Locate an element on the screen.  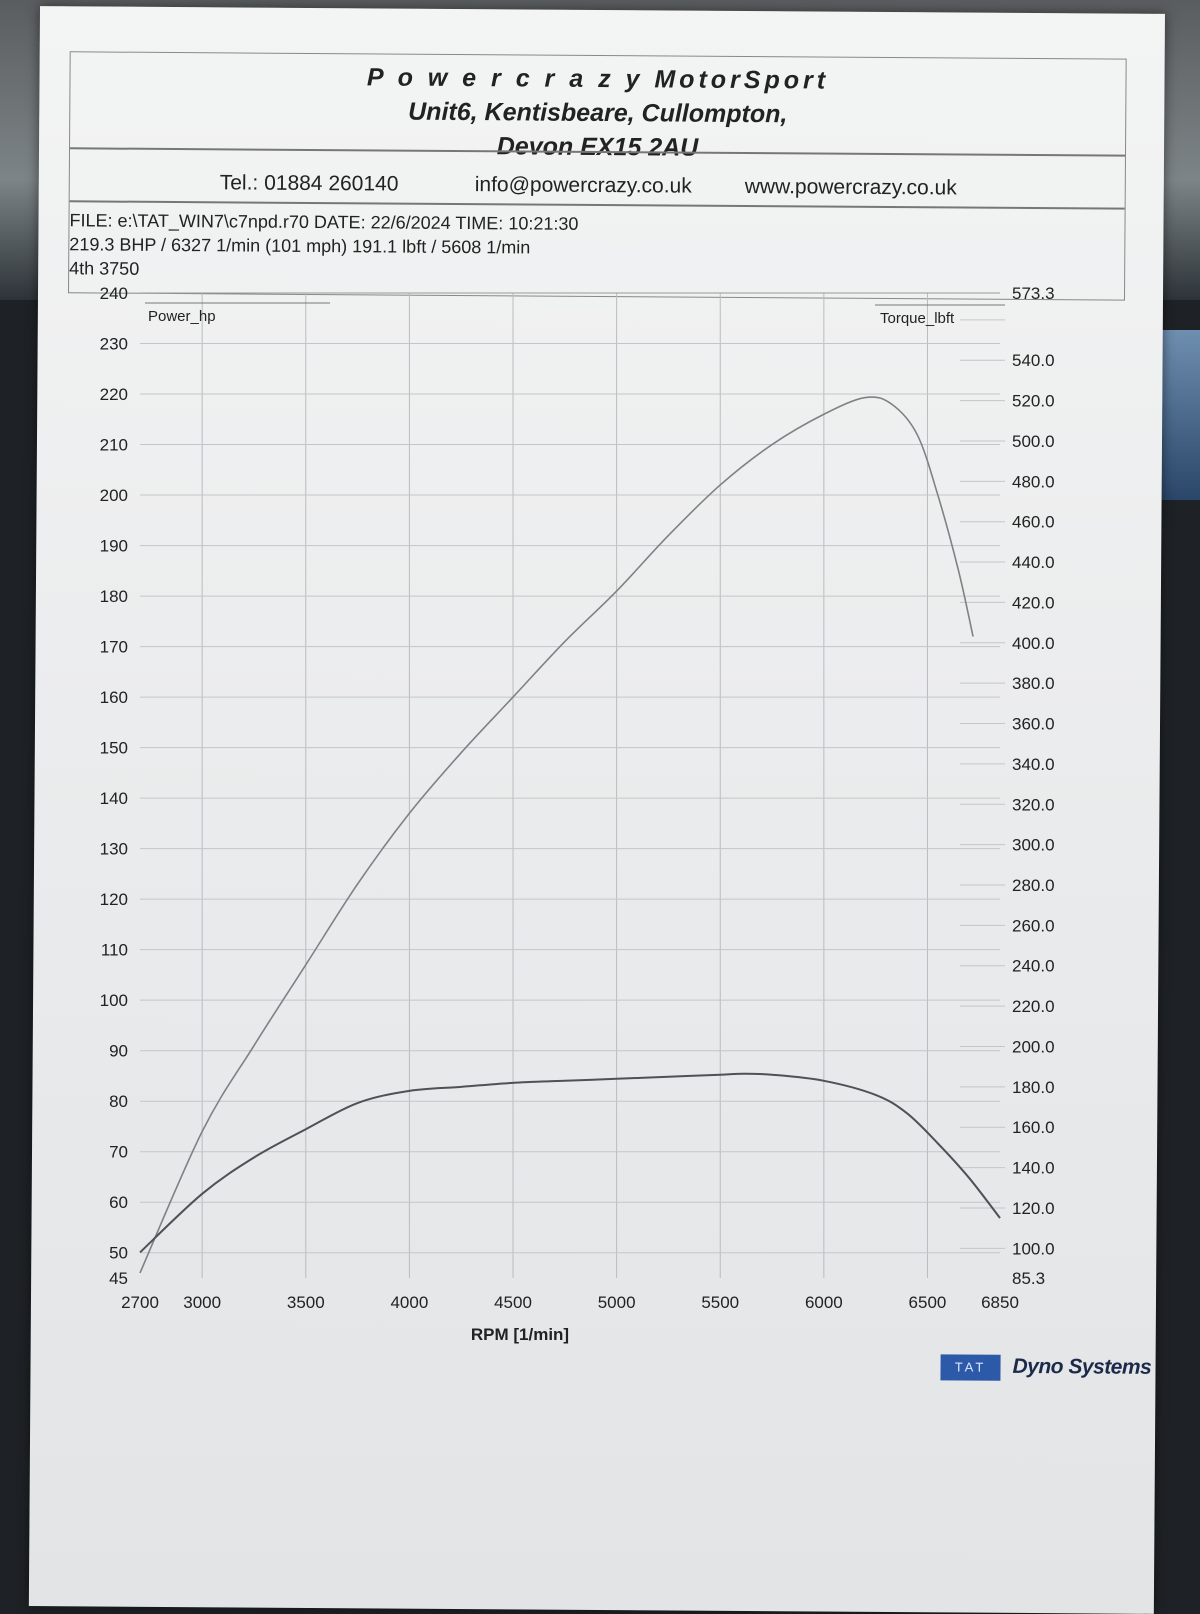
y-left-tick-label: 220 is located at coordinates (114, 394).